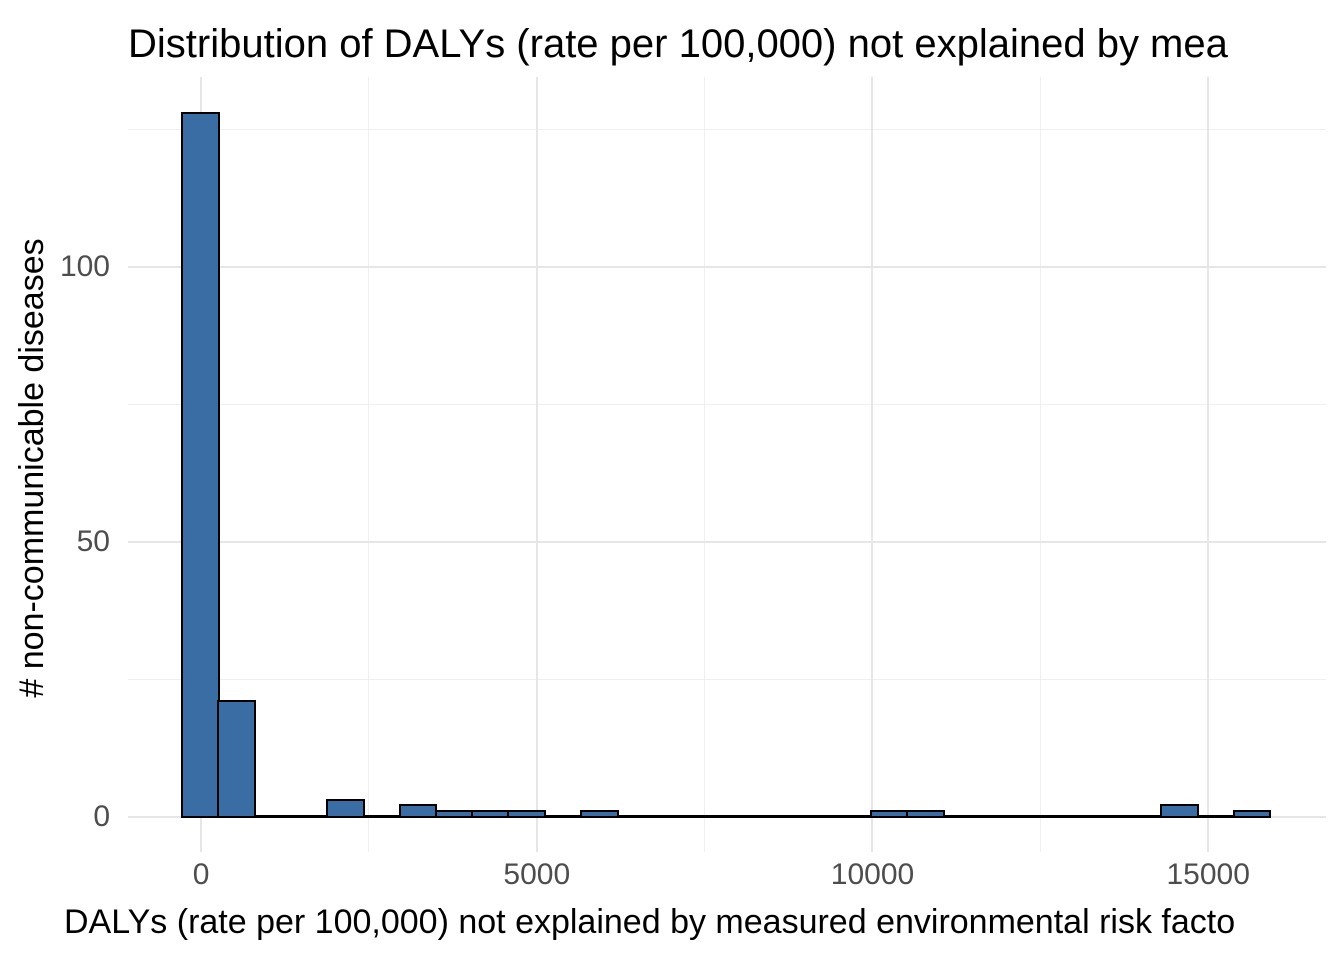 This screenshot has width=1344, height=960. What do you see at coordinates (84, 266) in the screenshot?
I see `y-tick-label: 100` at bounding box center [84, 266].